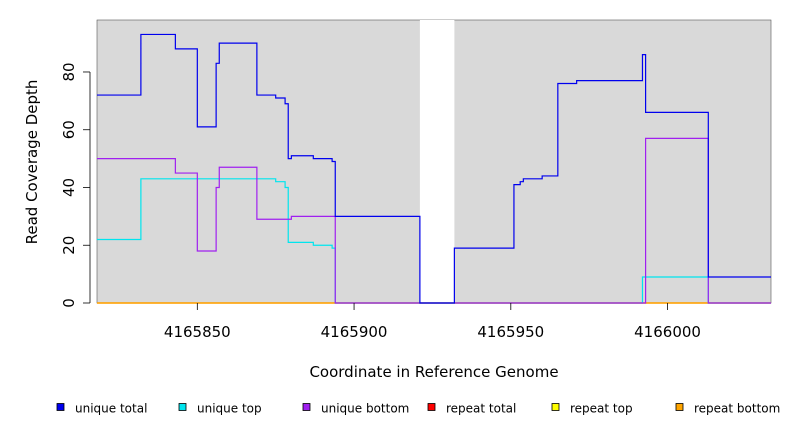 Image resolution: width=792 pixels, height=432 pixels. Describe the element at coordinates (69, 303) in the screenshot. I see `y-tick-label: 0` at that location.